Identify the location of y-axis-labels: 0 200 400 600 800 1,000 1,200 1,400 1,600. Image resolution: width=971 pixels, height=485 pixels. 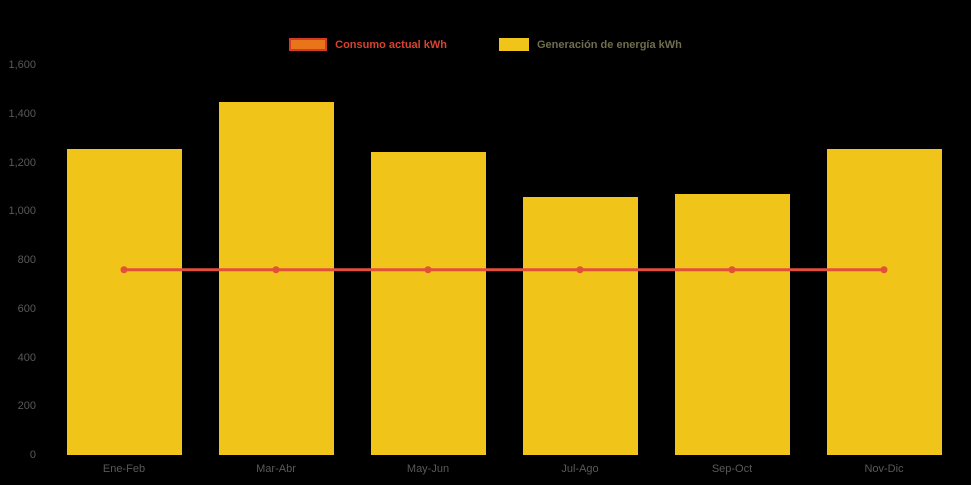
(18, 242).